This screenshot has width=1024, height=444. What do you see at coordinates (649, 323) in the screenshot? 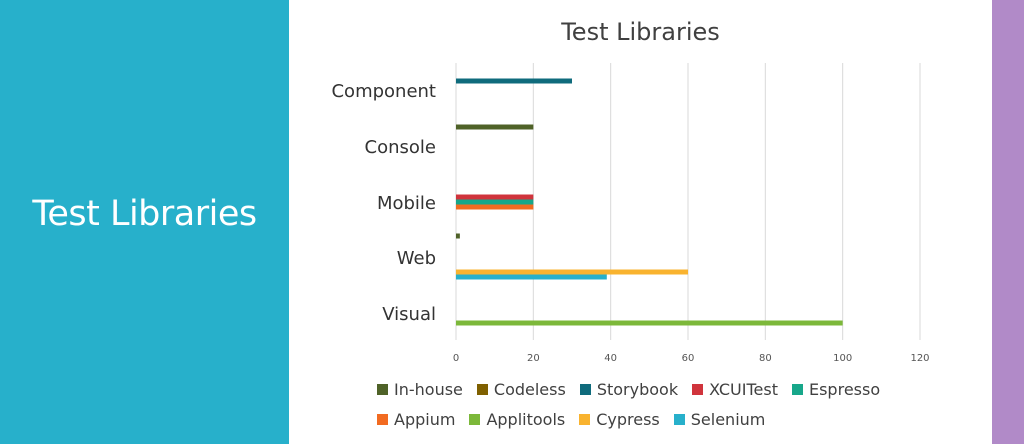
I see `bar-visual-applitools` at bounding box center [649, 323].